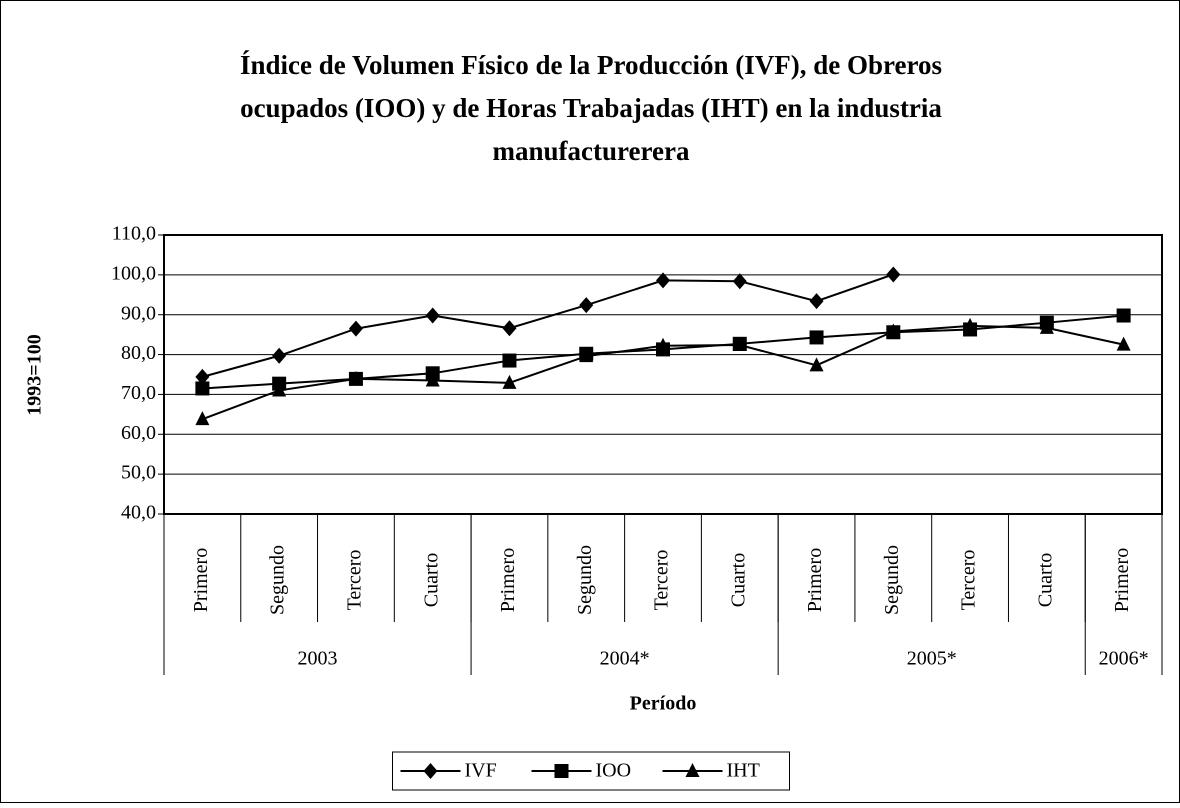  I want to click on group-label: 2004*, so click(625, 659).